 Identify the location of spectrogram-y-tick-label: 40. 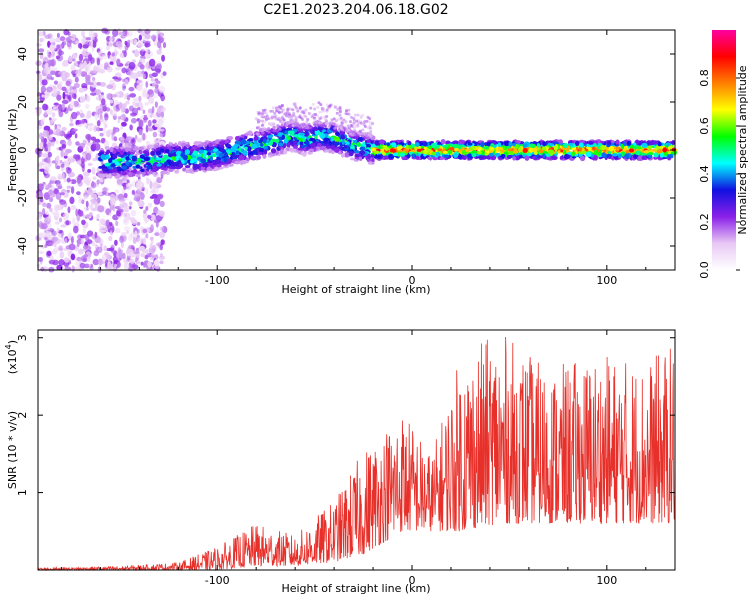
(22, 54).